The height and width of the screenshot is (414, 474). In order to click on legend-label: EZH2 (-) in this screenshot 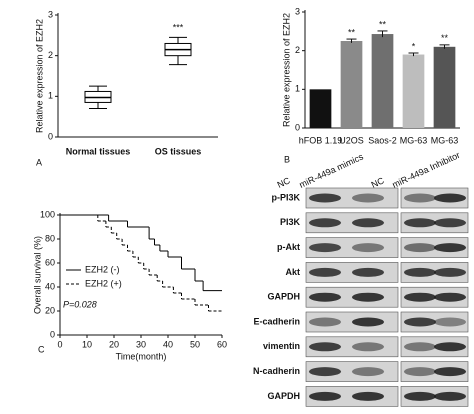, I will do `click(102, 269)`.